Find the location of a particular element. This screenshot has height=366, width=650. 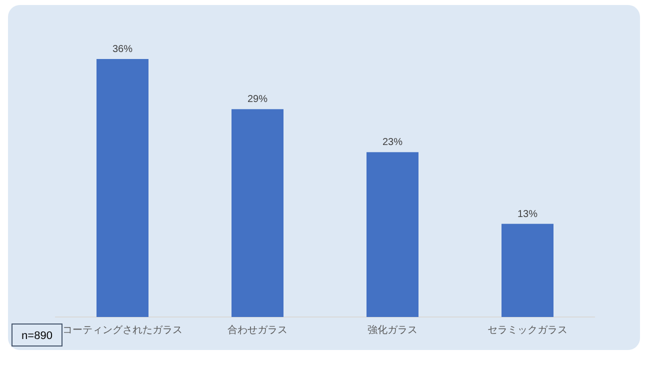

data-label: 23% is located at coordinates (392, 142).